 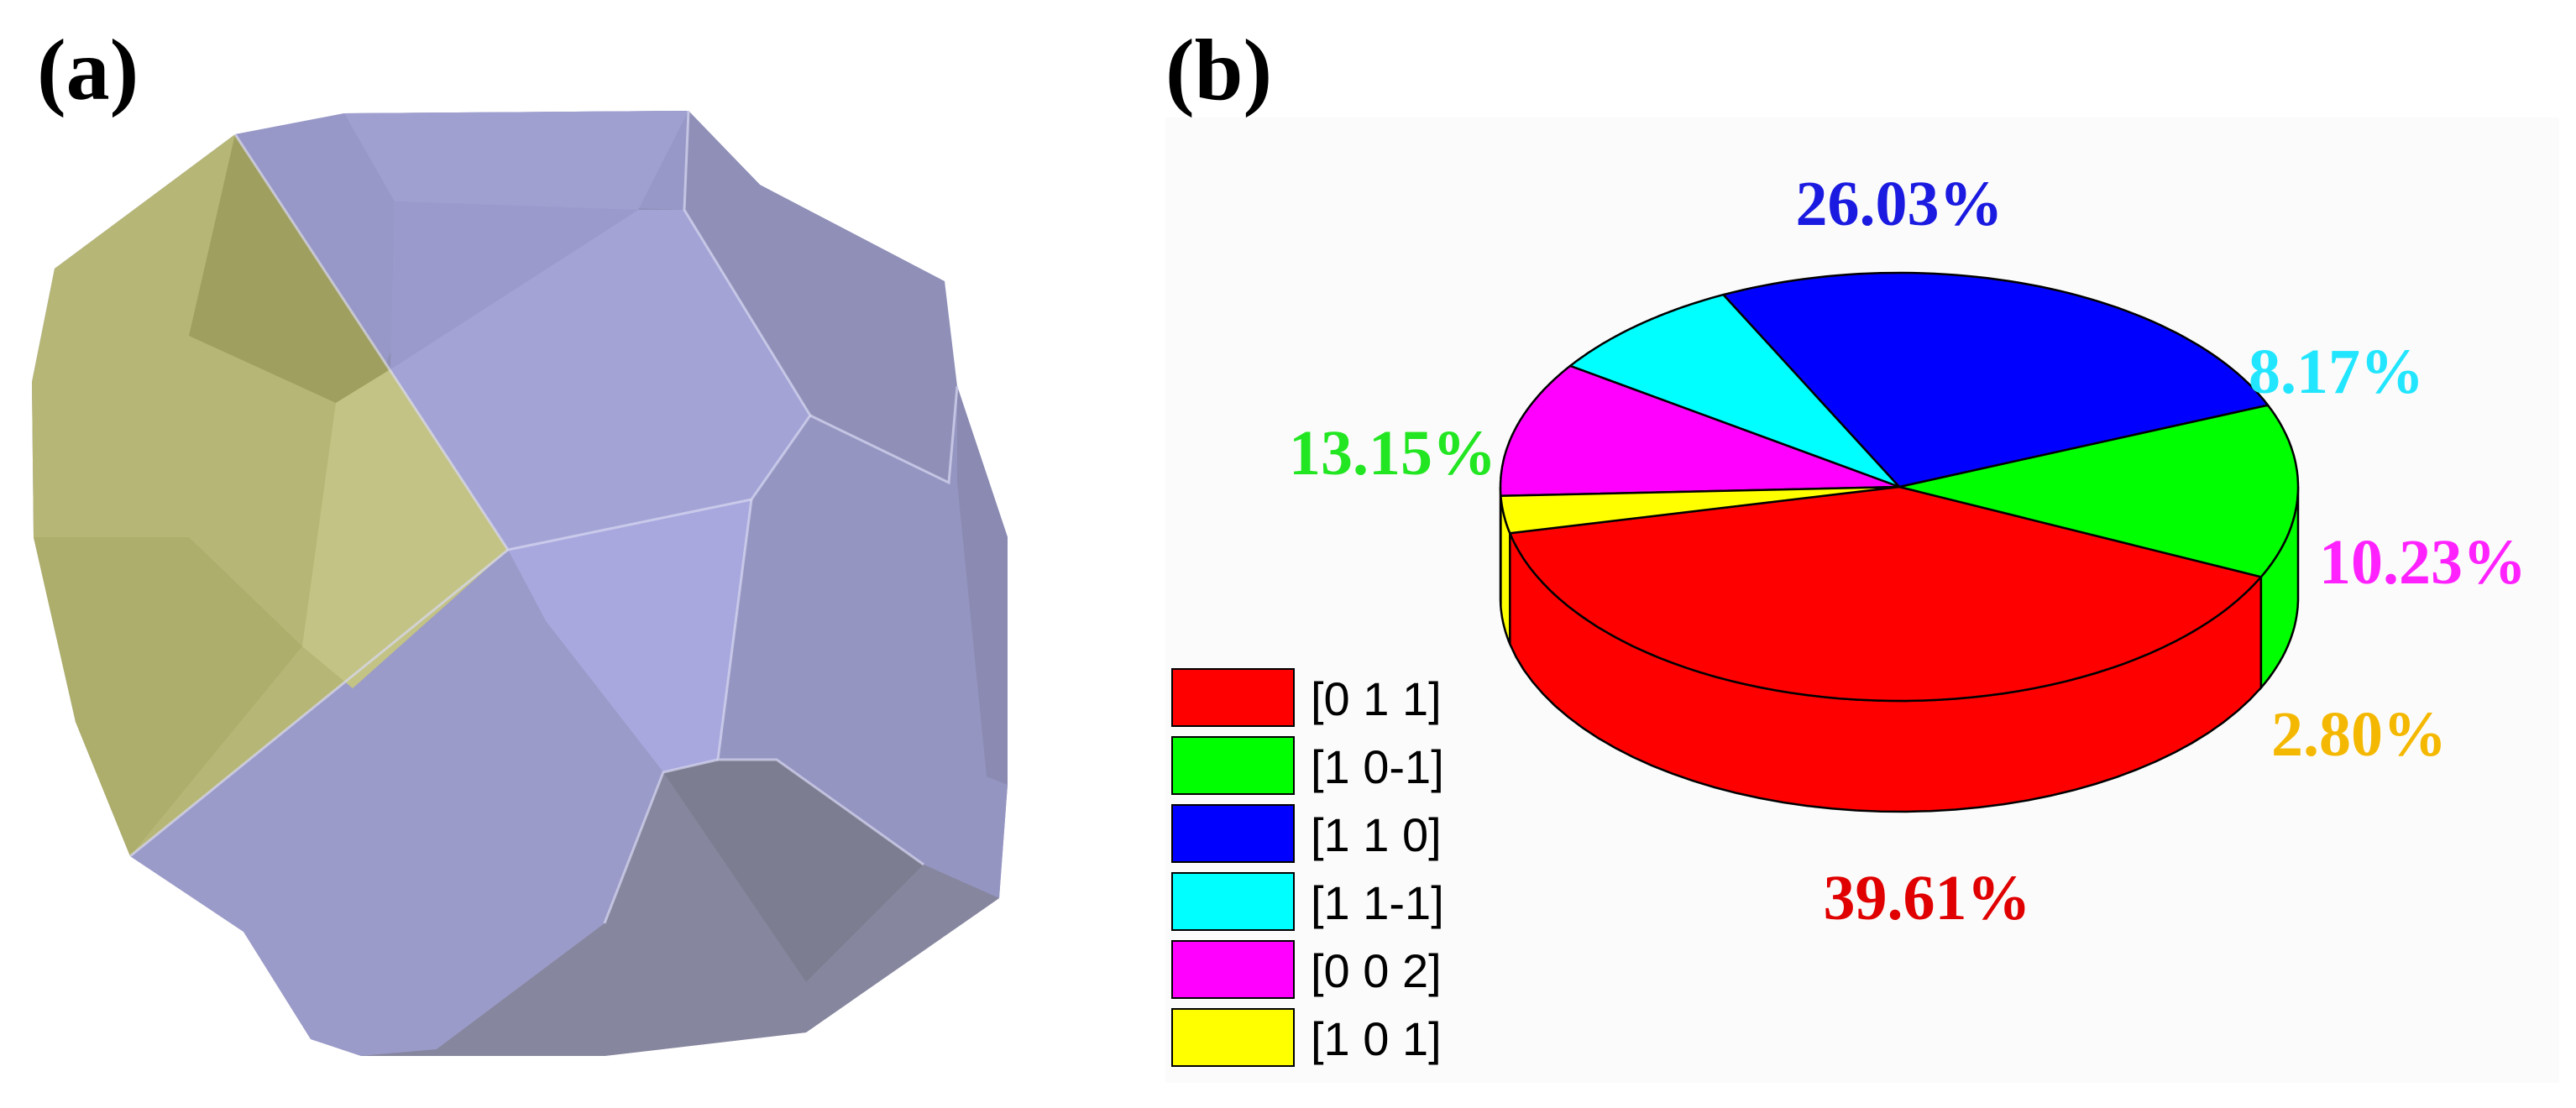 I want to click on pie-sides, so click(x=1899, y=650).